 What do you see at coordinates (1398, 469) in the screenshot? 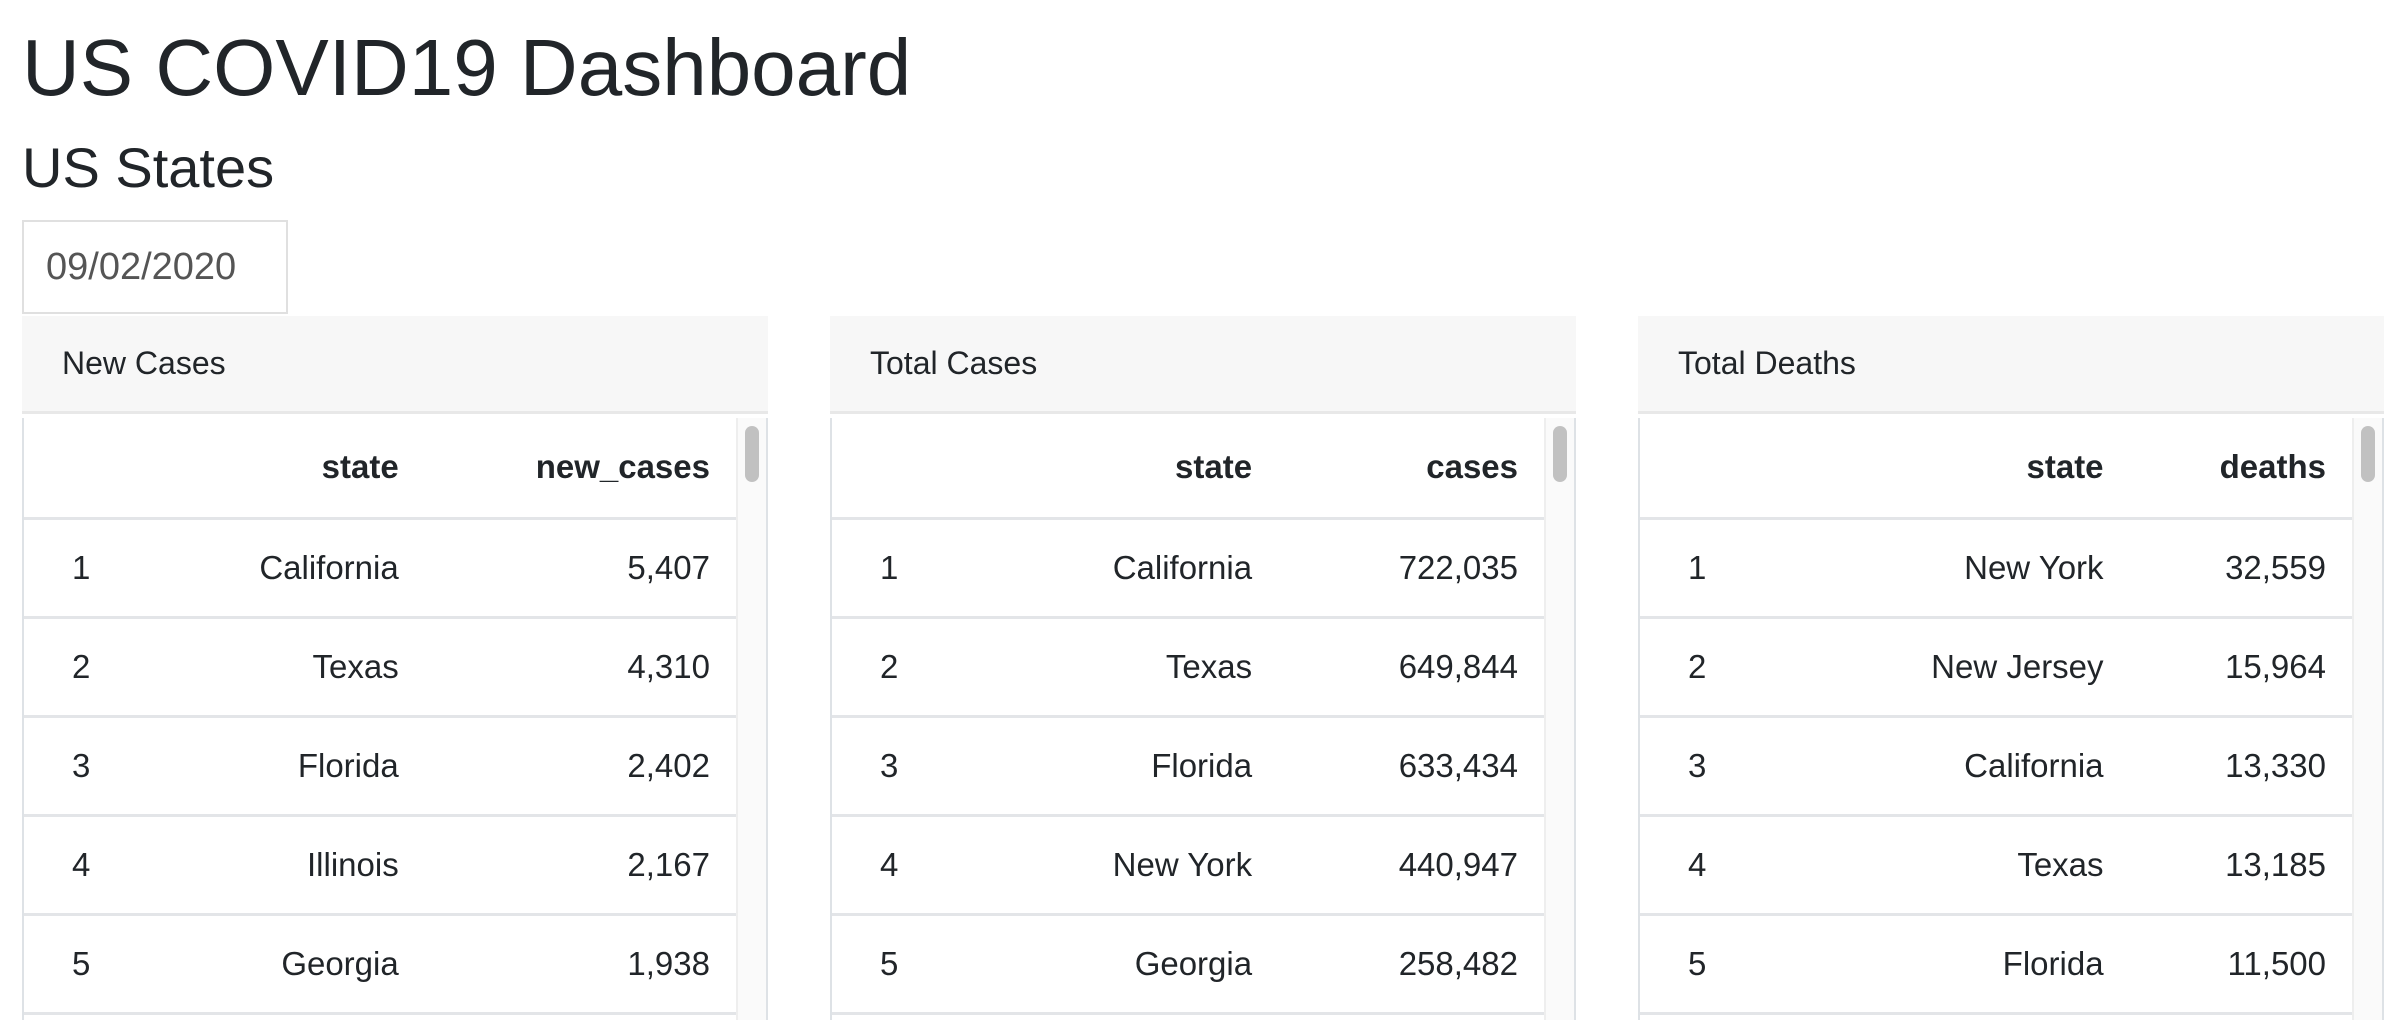
I see `column-header-cases: cases` at bounding box center [1398, 469].